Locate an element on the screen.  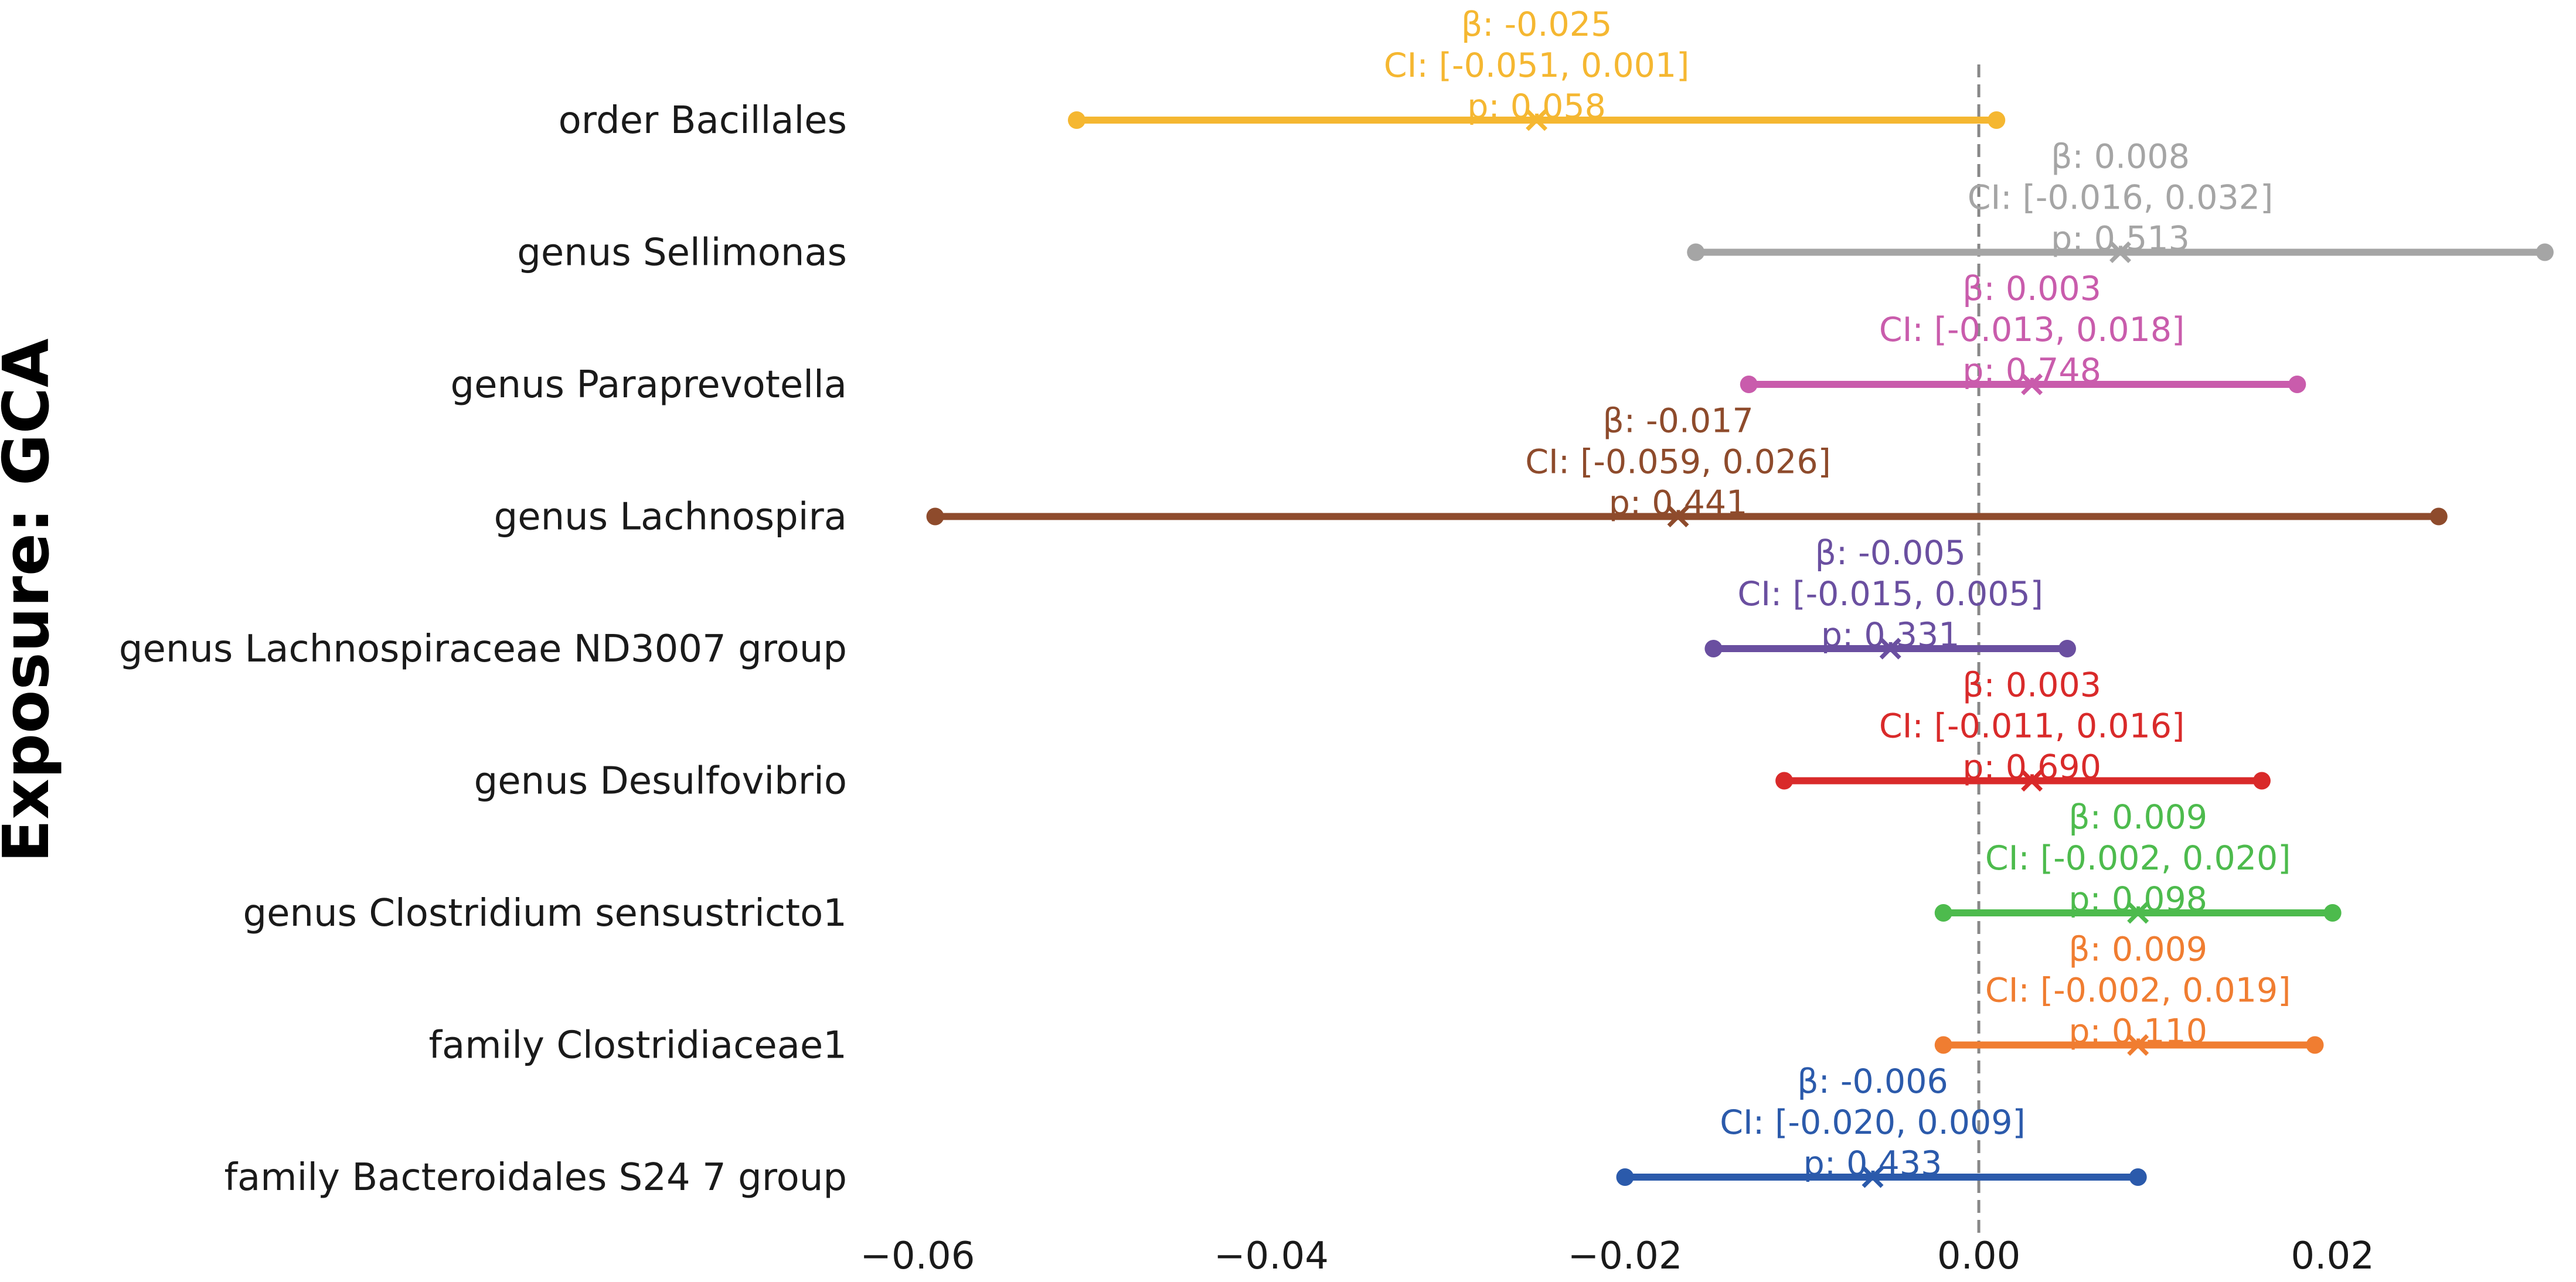
category-label: family Bacteroidales S24 7 group is located at coordinates (535, 1177).